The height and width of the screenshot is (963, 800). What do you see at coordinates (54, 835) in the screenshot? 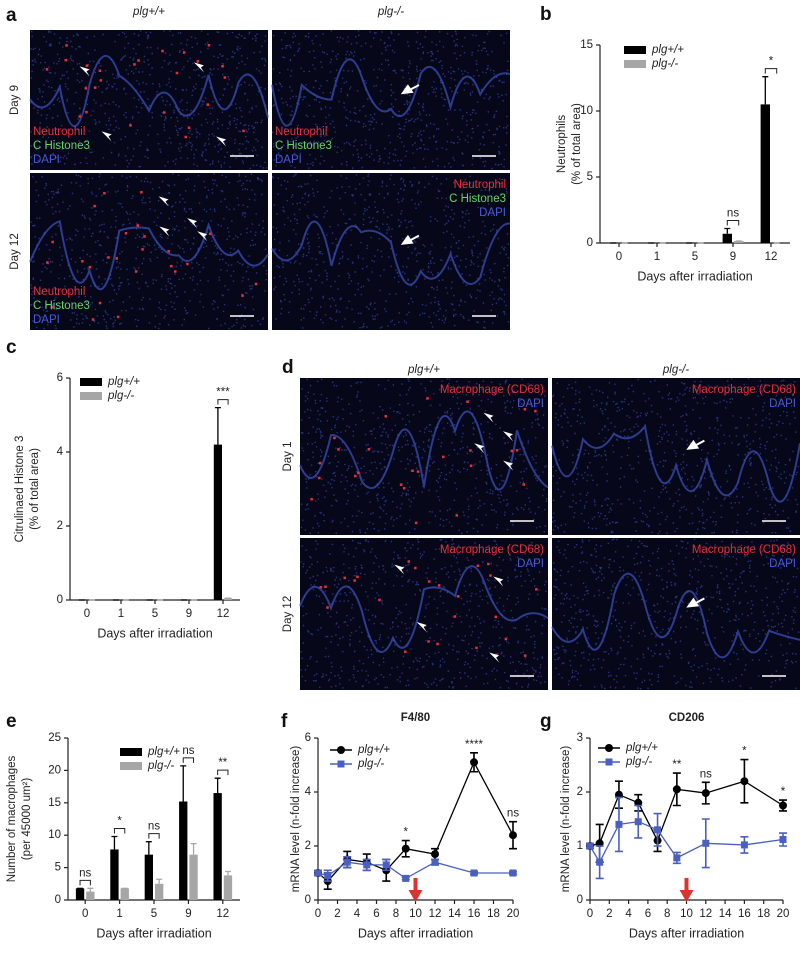
I see `y-tick-label: 10` at bounding box center [54, 835].